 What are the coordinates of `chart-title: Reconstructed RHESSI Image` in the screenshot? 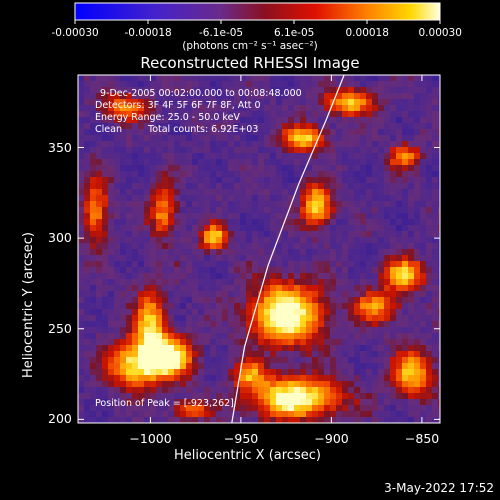 It's located at (250, 63).